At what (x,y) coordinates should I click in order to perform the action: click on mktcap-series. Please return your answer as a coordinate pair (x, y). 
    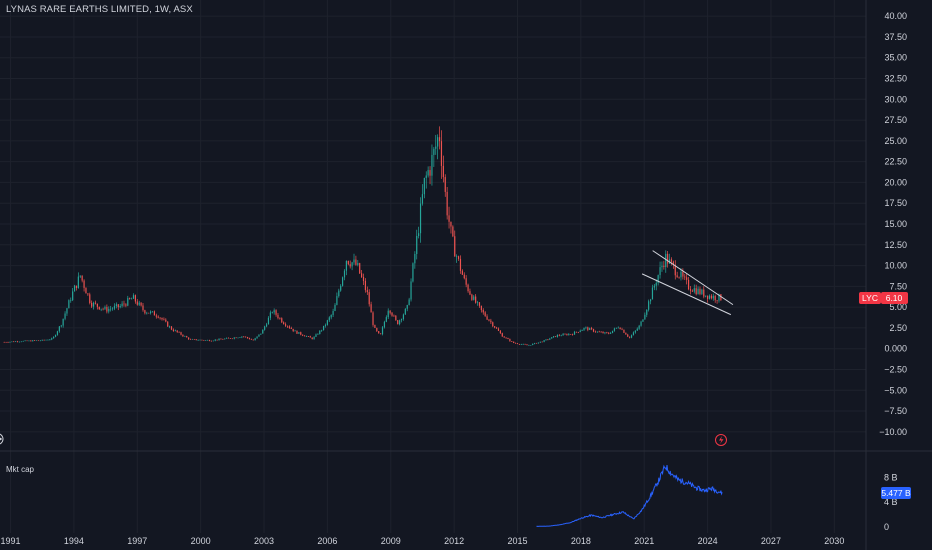
    Looking at the image, I should click on (629, 495).